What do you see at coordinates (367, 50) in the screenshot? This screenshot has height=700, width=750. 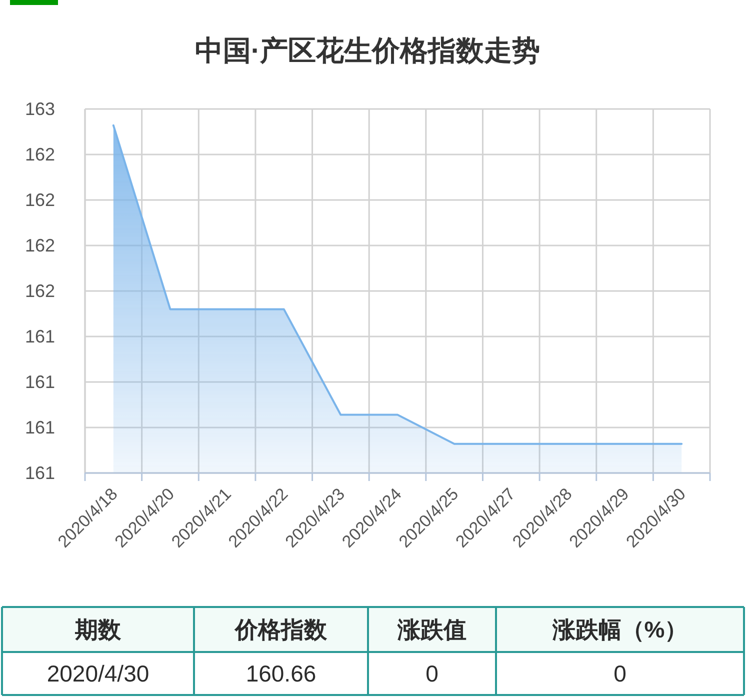 I see `chart-title: 中国·产区花生价格指数走势` at bounding box center [367, 50].